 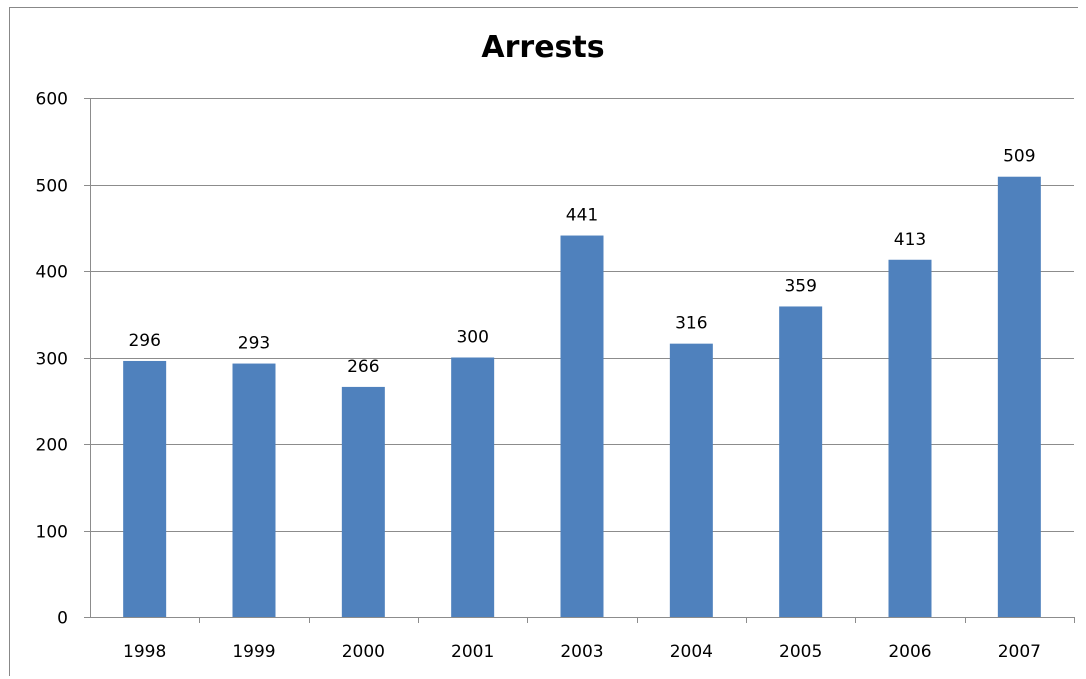 I want to click on x-tick-label: 2003, so click(x=581, y=652).